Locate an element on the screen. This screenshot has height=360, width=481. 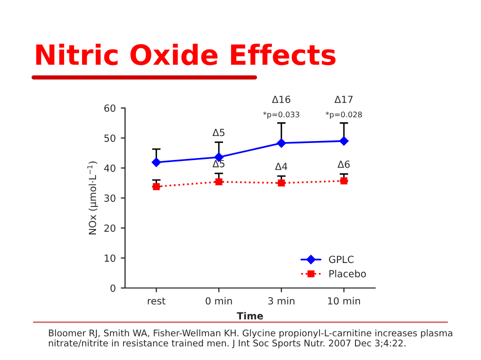
y-axis-title: NOx (µmol·L$^{−1}$) is located at coordinates (92, 198).